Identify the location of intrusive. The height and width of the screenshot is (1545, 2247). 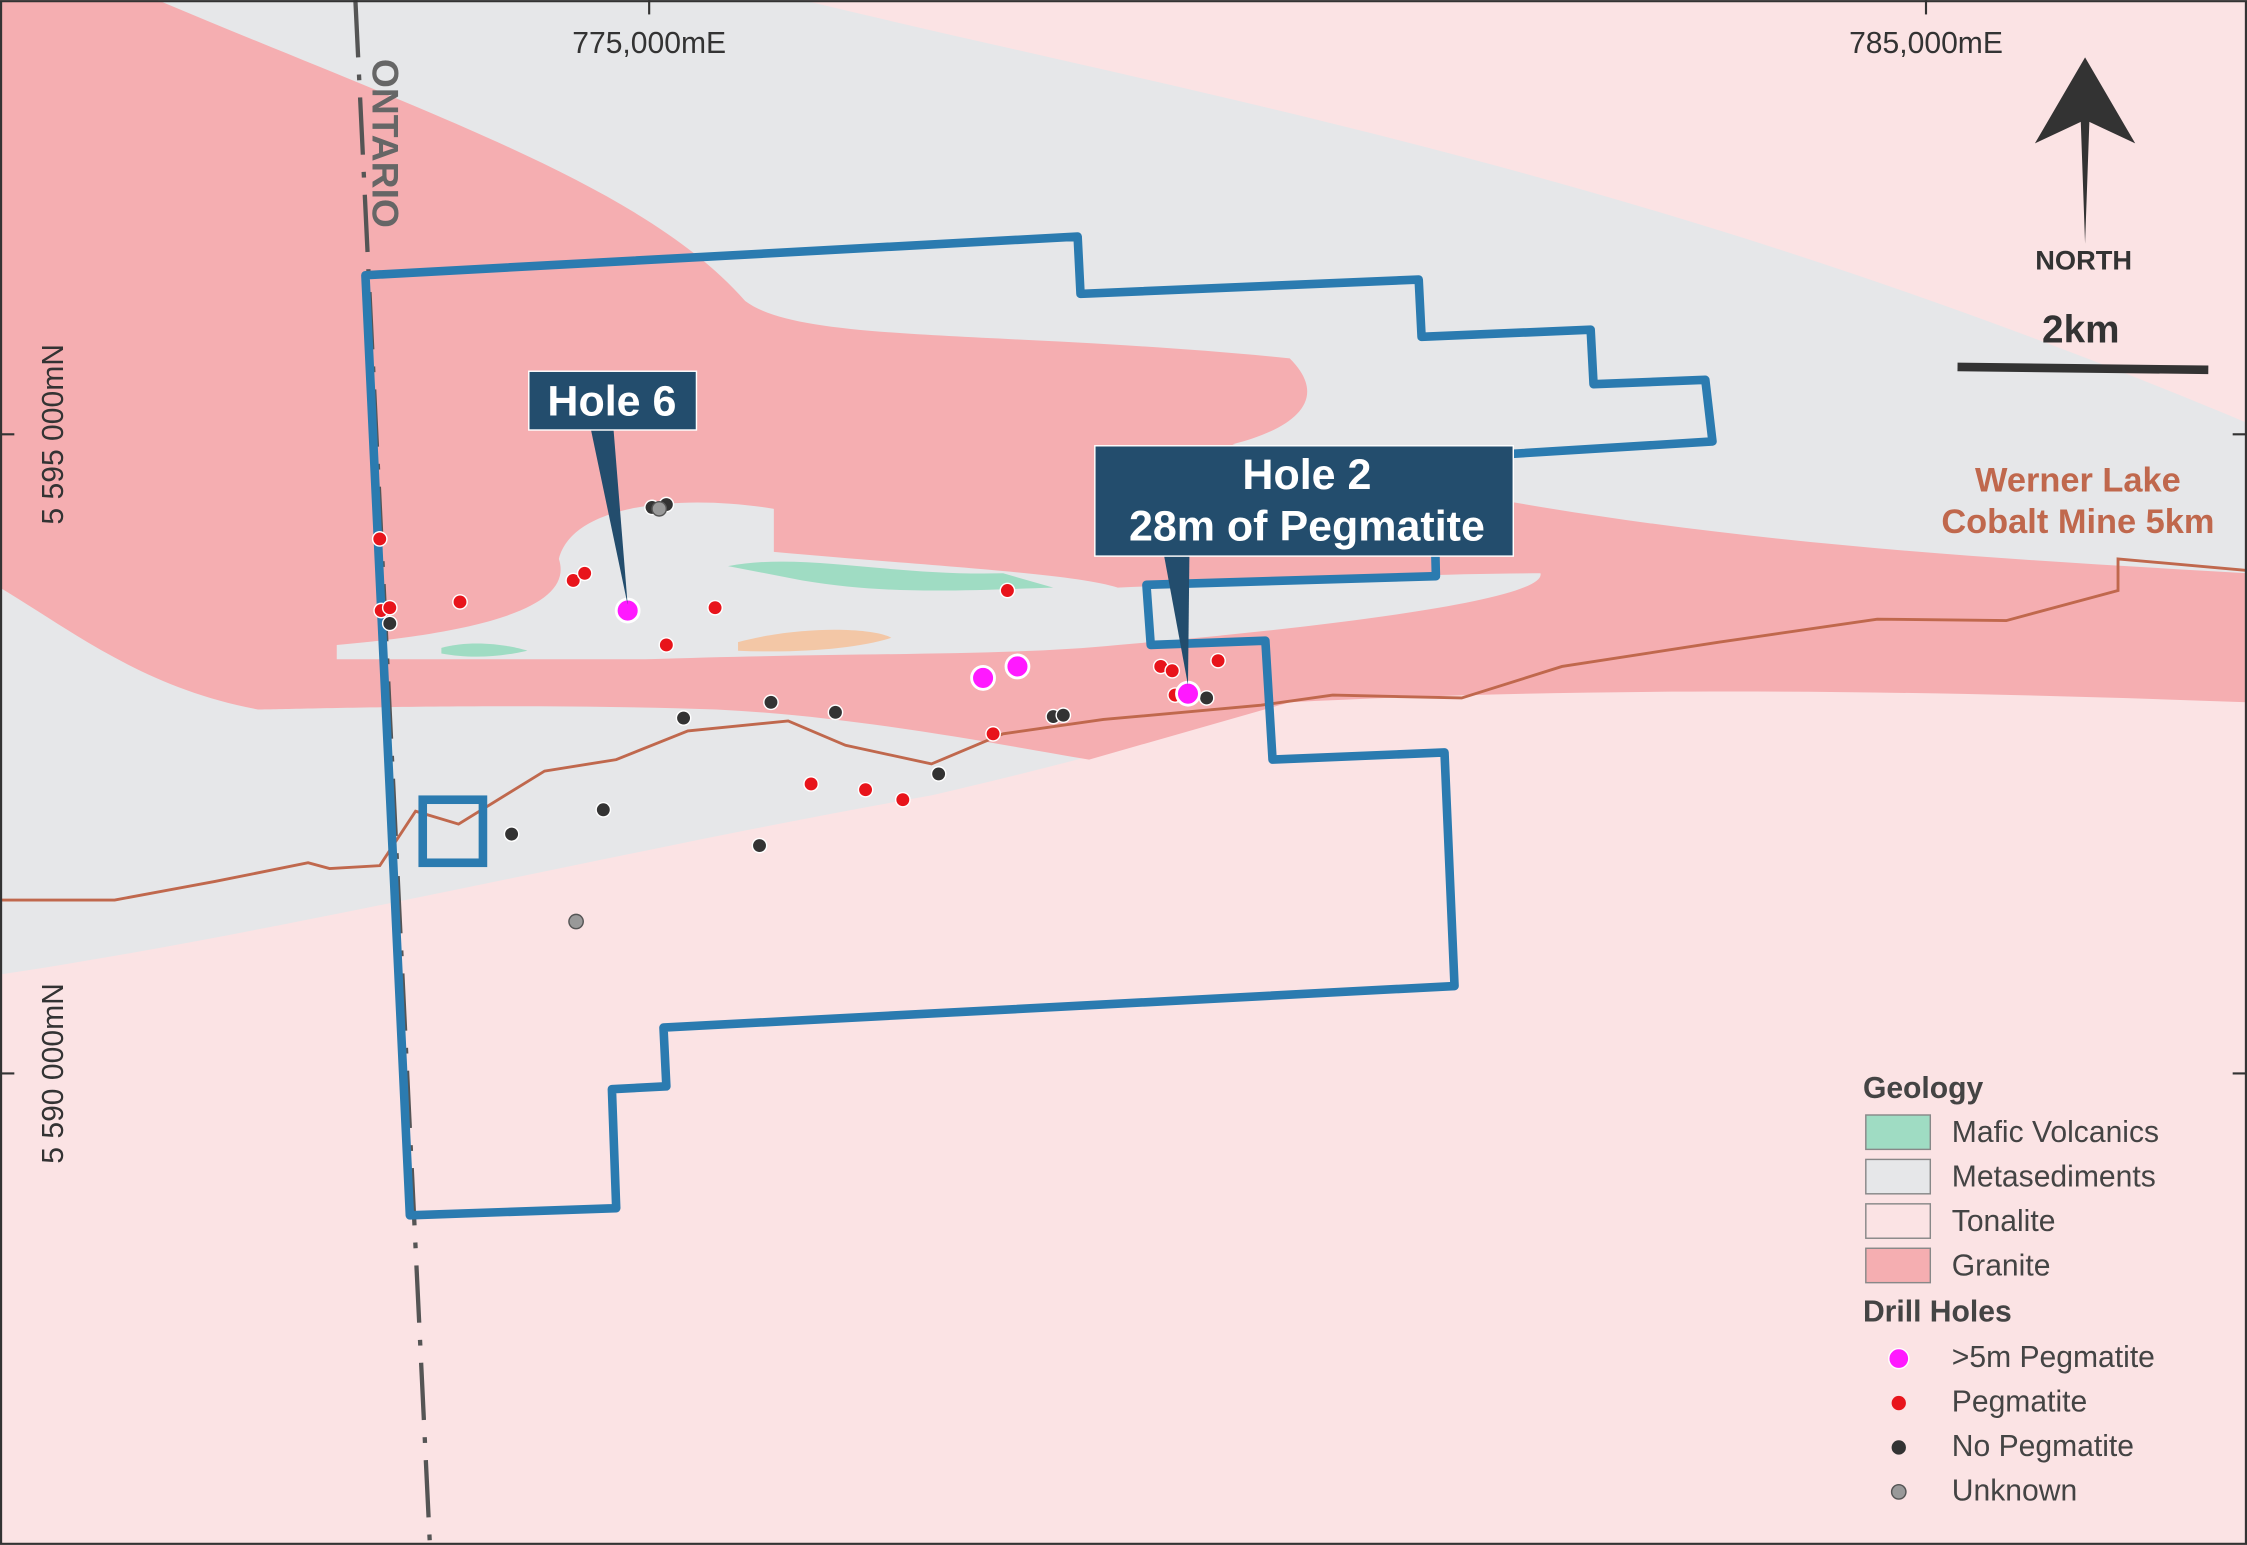
(815, 640).